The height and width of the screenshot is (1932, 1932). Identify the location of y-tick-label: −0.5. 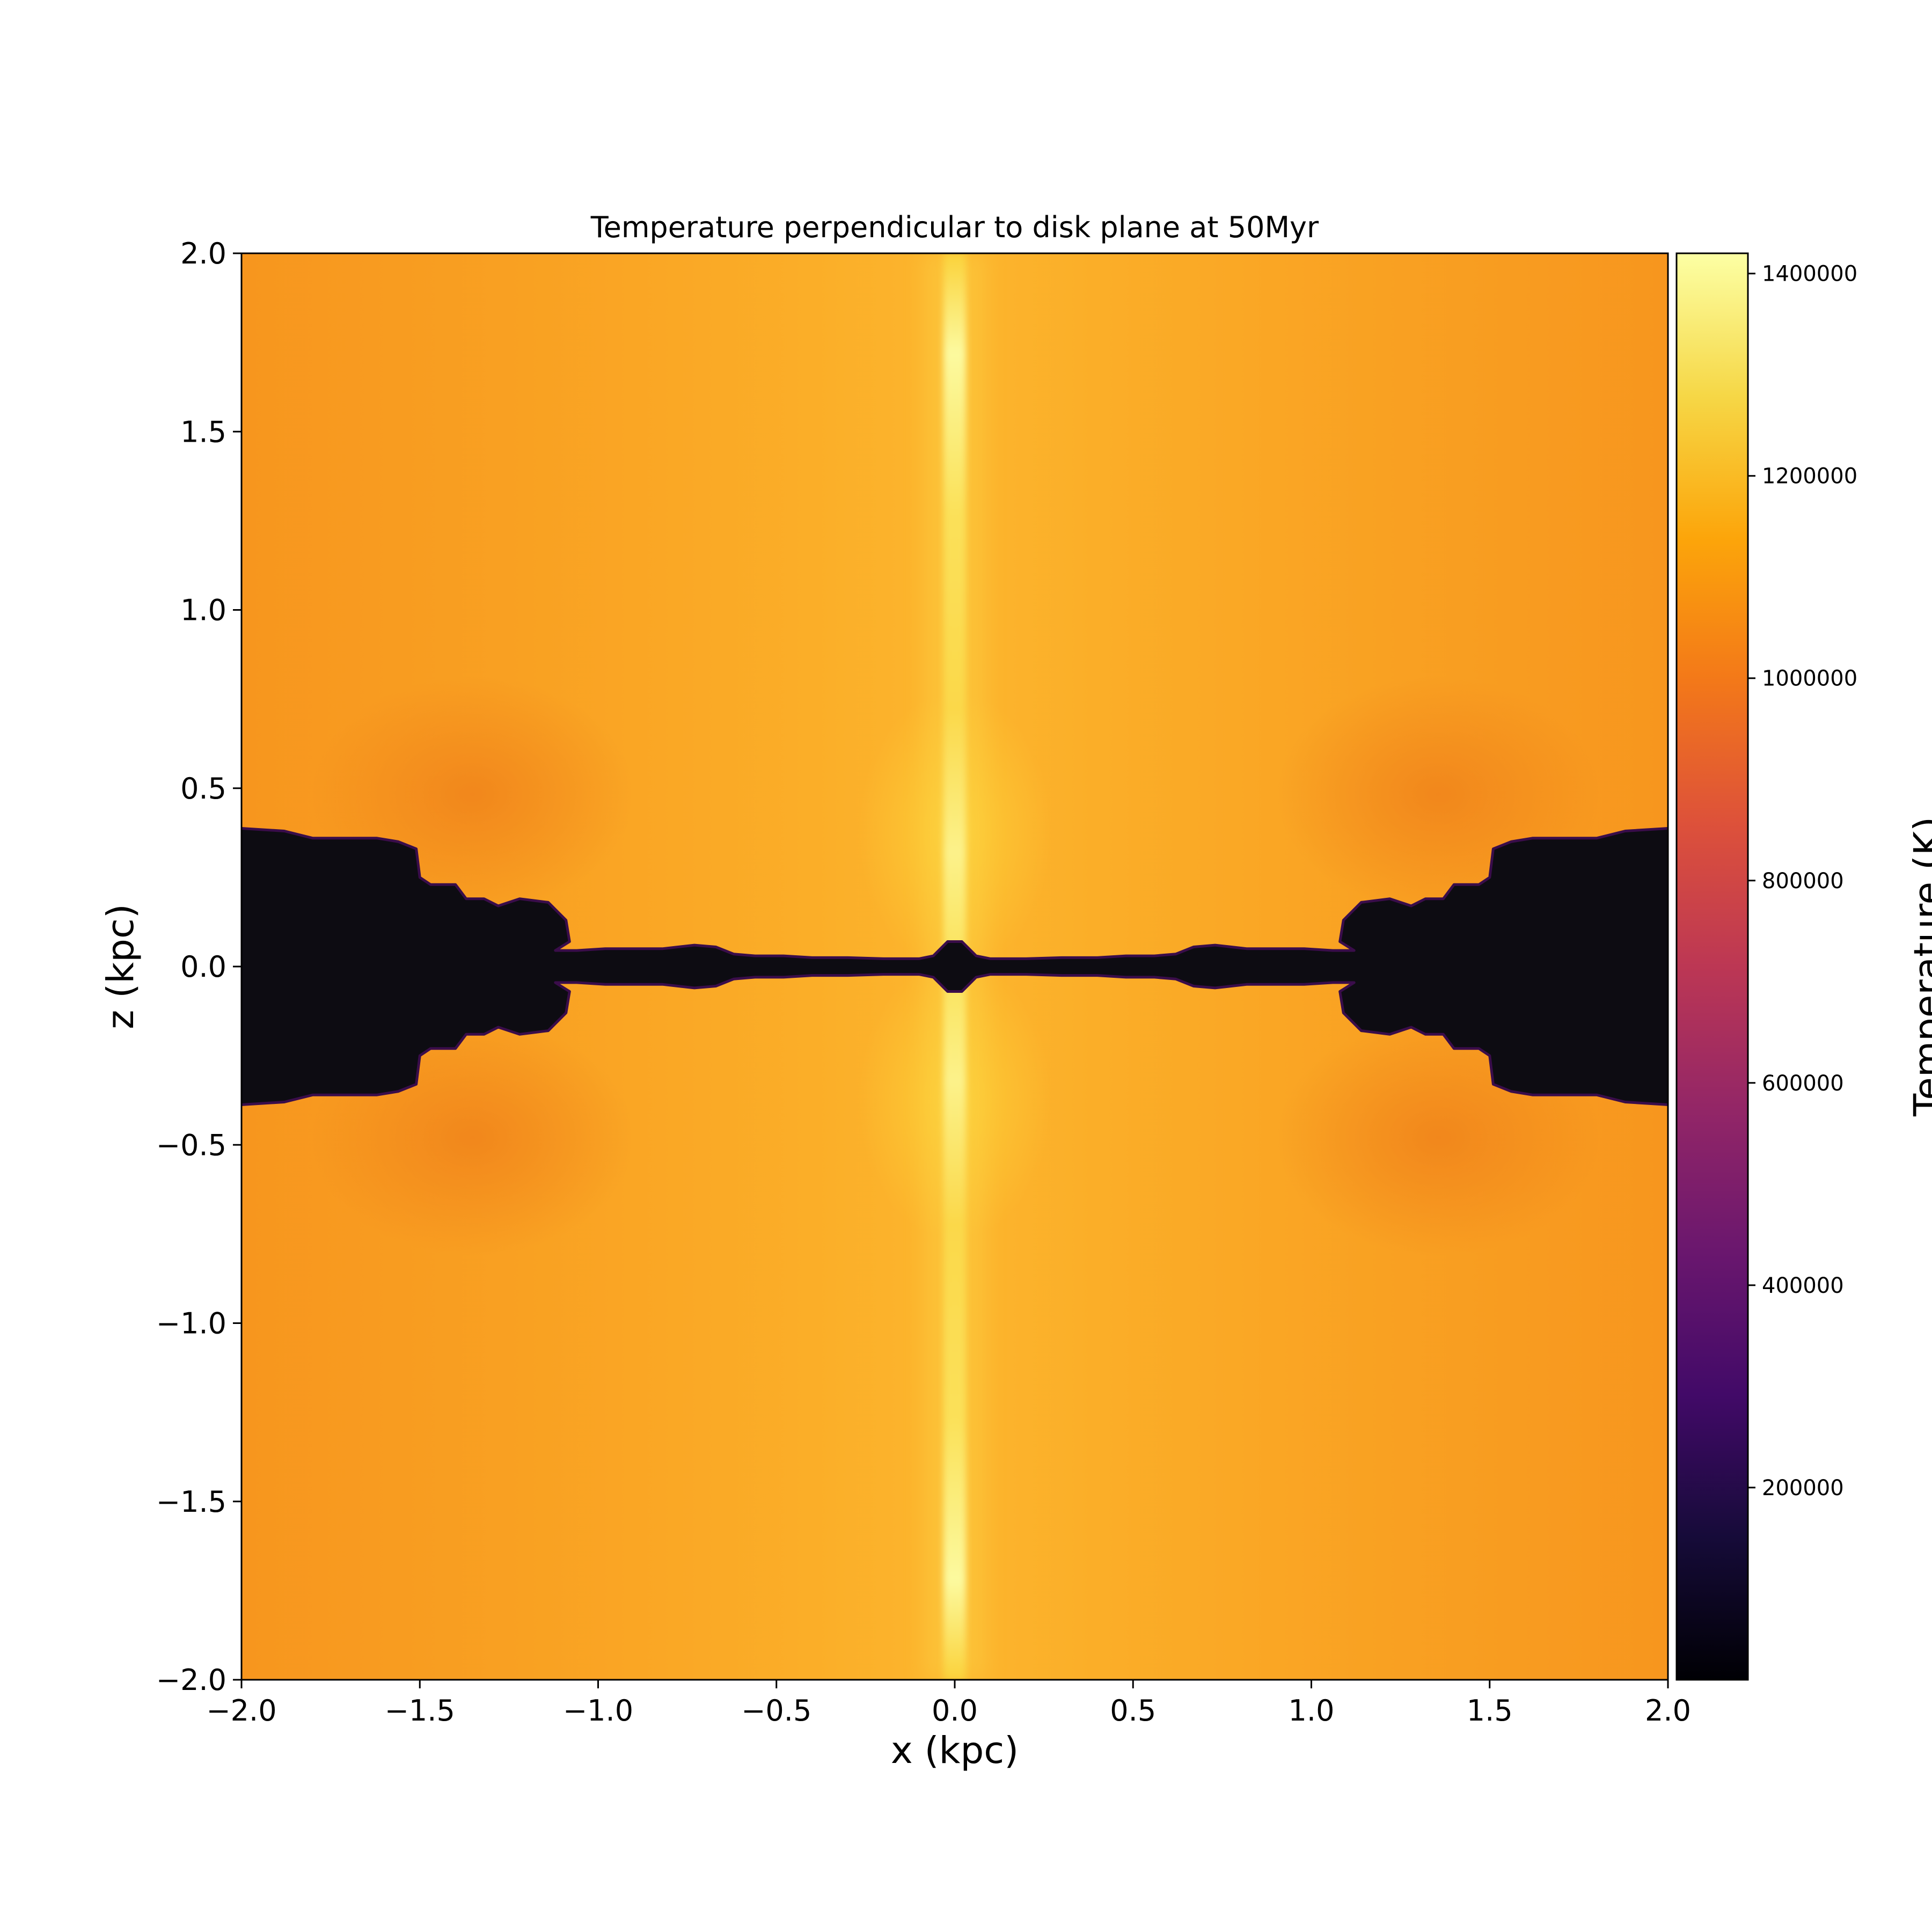
(191, 1145).